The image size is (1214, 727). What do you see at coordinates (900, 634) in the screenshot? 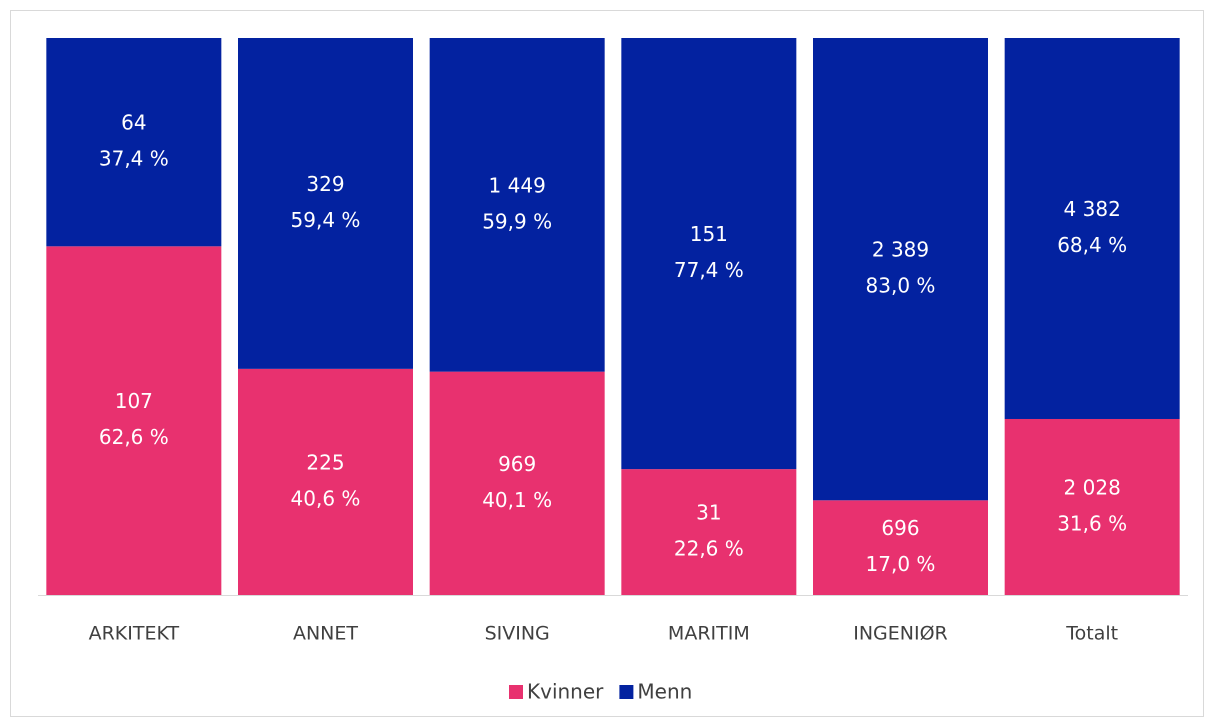
I see `x-tick-label: INGENIØR` at bounding box center [900, 634].